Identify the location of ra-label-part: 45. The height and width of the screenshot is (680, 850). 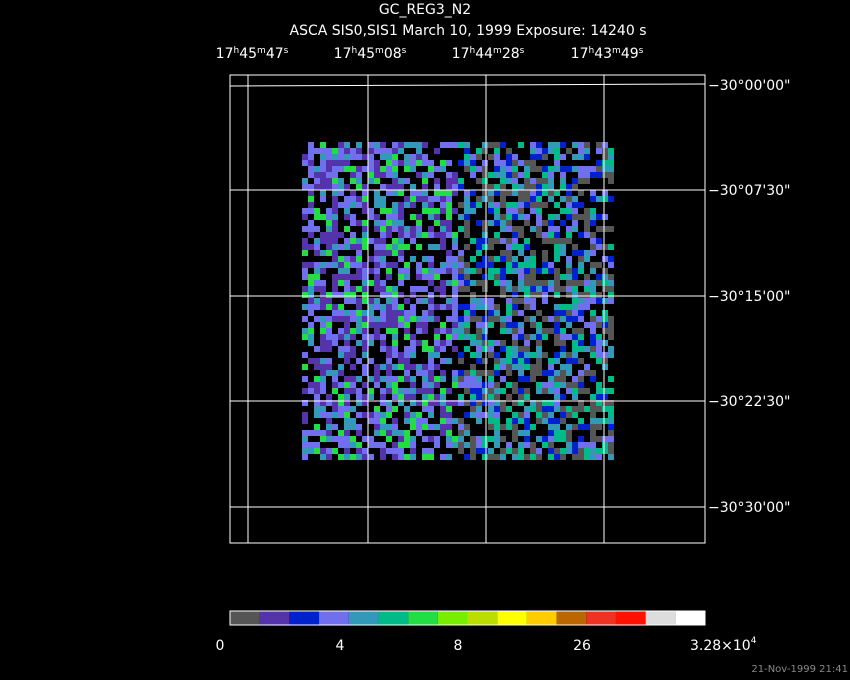
(366, 54).